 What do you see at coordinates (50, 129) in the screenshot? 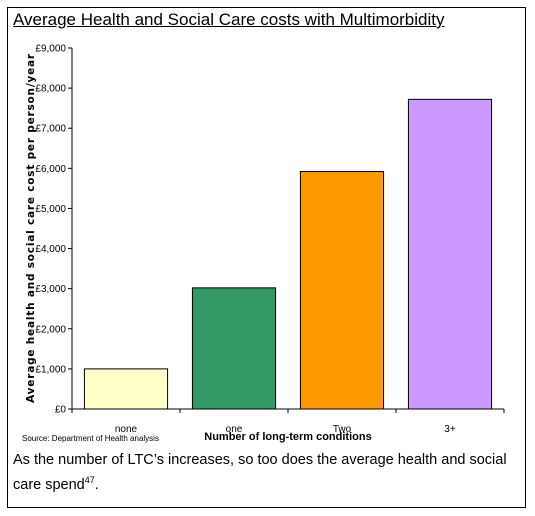
I see `y-tick-label: £7,000` at bounding box center [50, 129].